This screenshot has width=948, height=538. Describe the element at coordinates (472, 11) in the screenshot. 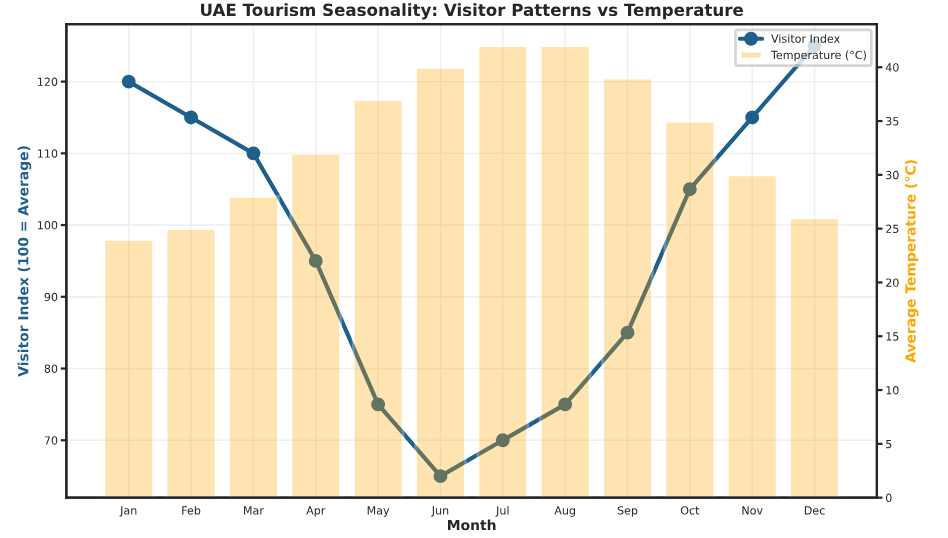

I see `chart-title: UAE Tourism Seasonality: Visitor Patterns vs Temperature` at that location.